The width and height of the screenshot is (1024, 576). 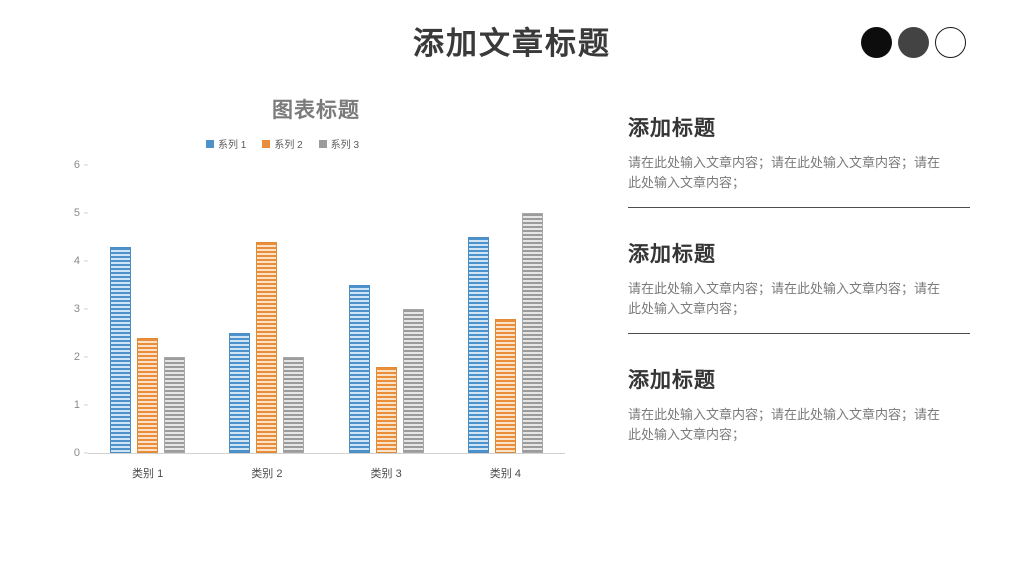 I want to click on bar-group: 类别 1, so click(x=147, y=322).